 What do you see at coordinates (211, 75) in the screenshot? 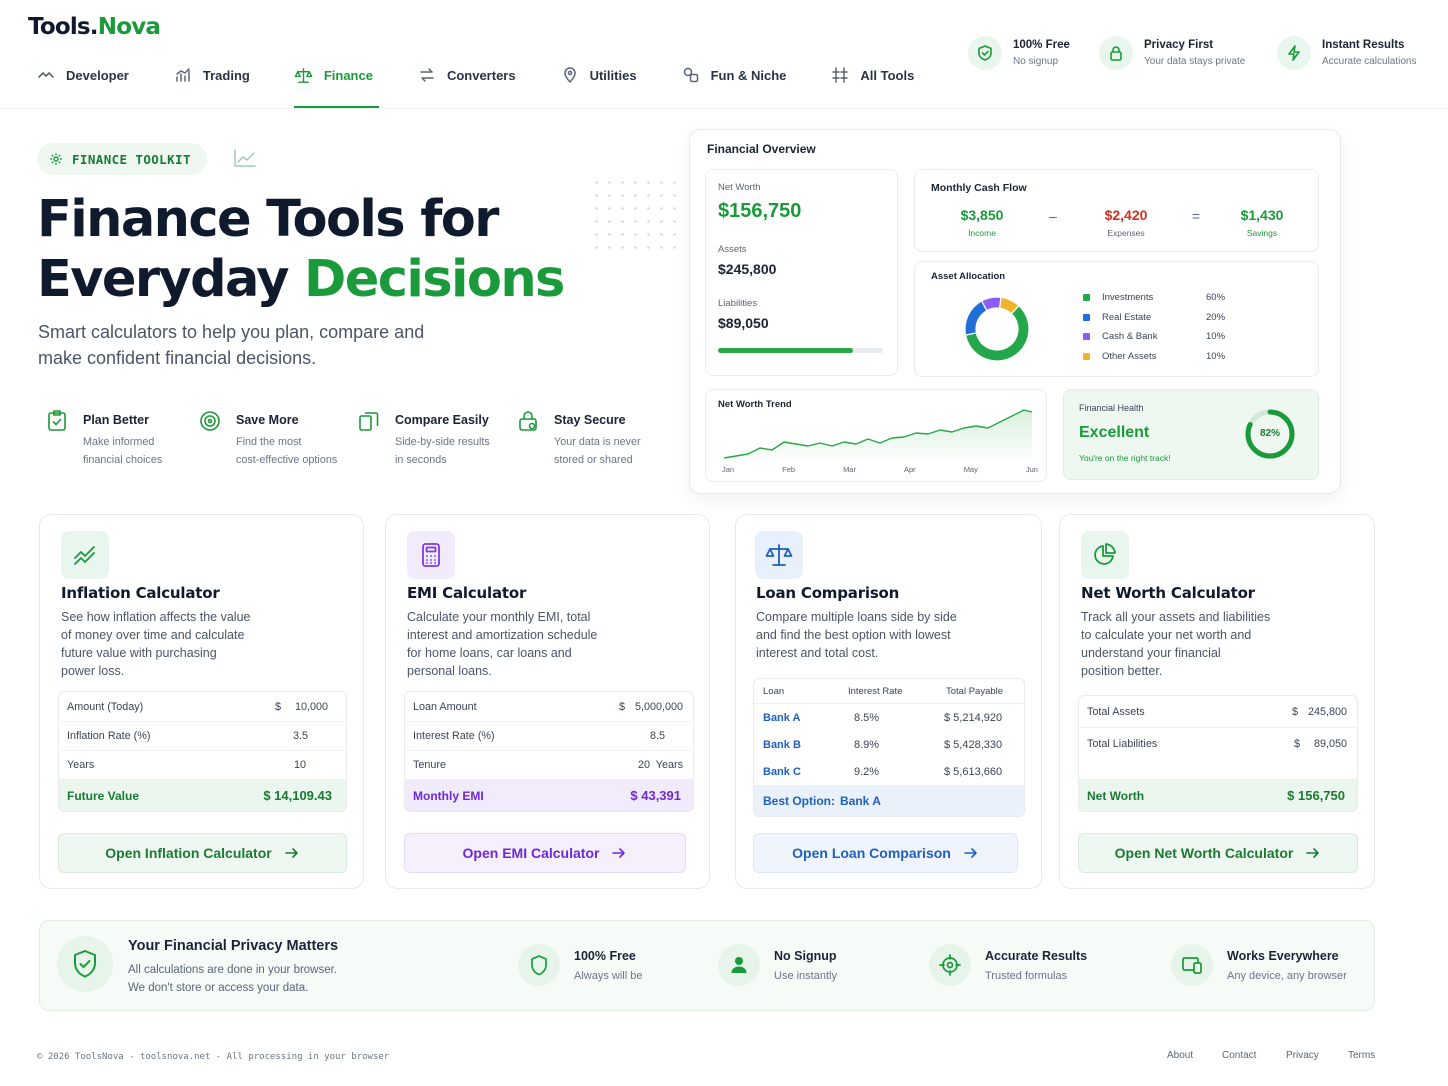
I see `nav-item-trading: Trading` at bounding box center [211, 75].